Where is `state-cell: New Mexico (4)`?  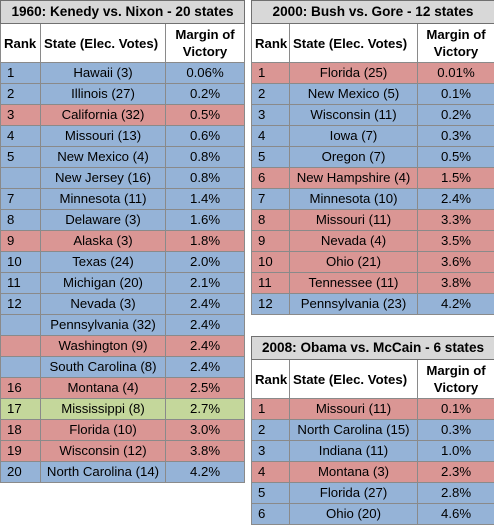 state-cell: New Mexico (4) is located at coordinates (103, 157).